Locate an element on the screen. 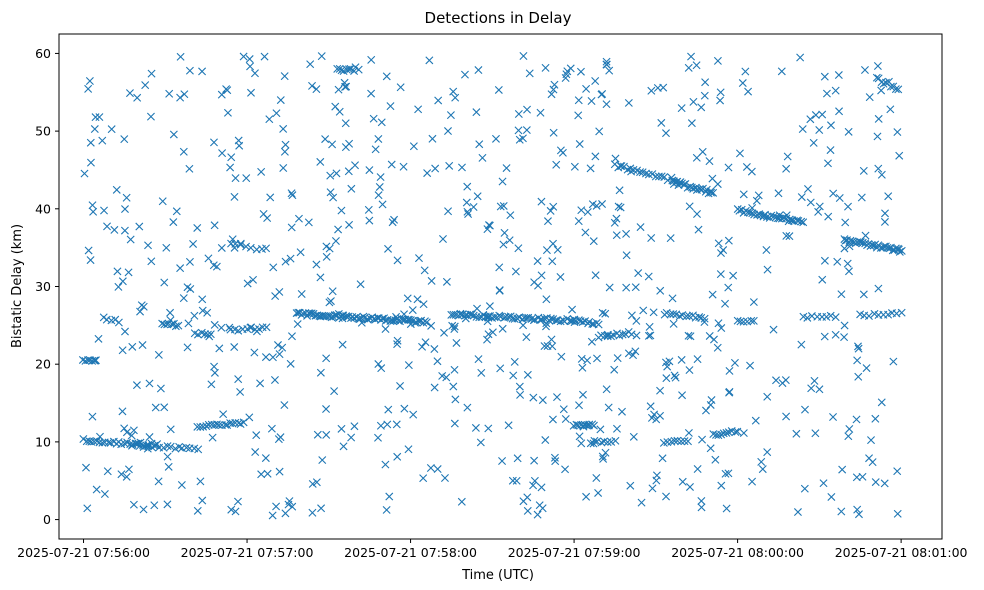 This screenshot has height=590, width=984. track-58km-point is located at coordinates (337, 68).